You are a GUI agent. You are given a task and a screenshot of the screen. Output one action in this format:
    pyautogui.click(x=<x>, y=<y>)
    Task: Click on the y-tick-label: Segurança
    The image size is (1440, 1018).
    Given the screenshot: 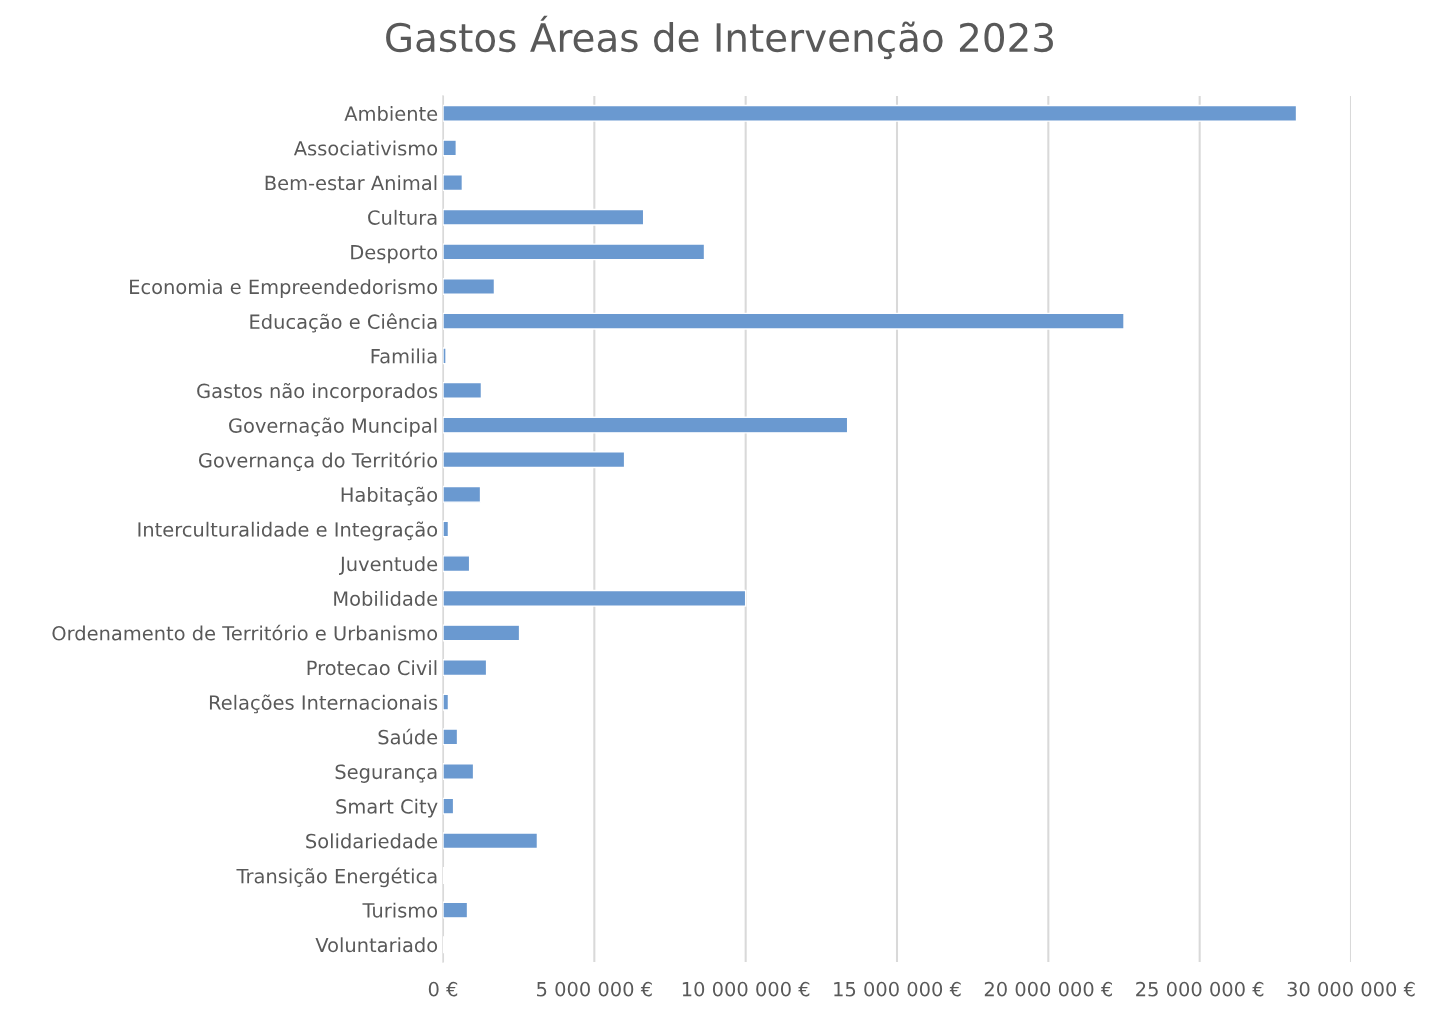 What is the action you would take?
    pyautogui.click(x=386, y=773)
    